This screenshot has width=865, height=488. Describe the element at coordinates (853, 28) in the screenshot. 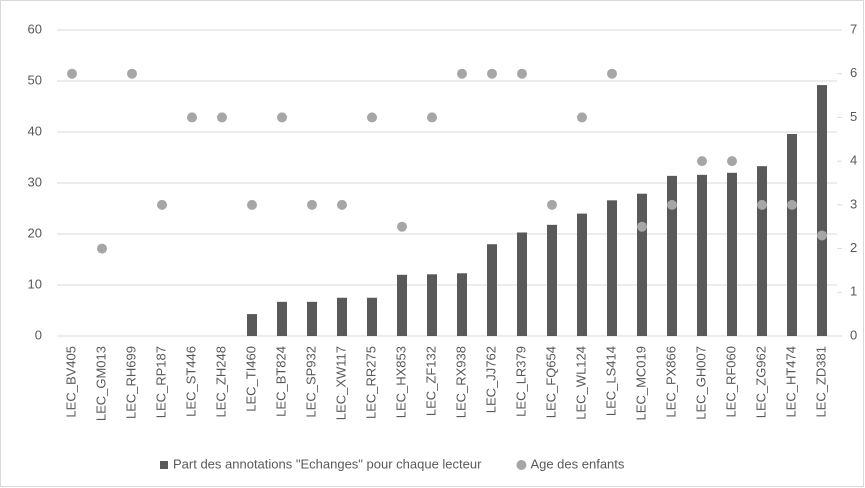

I see `y2-tick-label: 7` at that location.